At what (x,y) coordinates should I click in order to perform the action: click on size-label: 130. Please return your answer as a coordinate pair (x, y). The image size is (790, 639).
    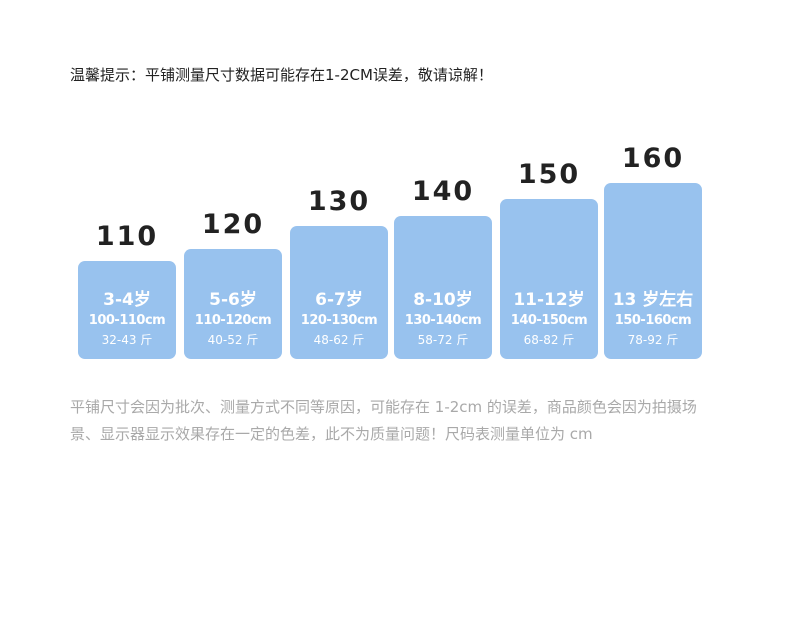
    Looking at the image, I should click on (339, 201).